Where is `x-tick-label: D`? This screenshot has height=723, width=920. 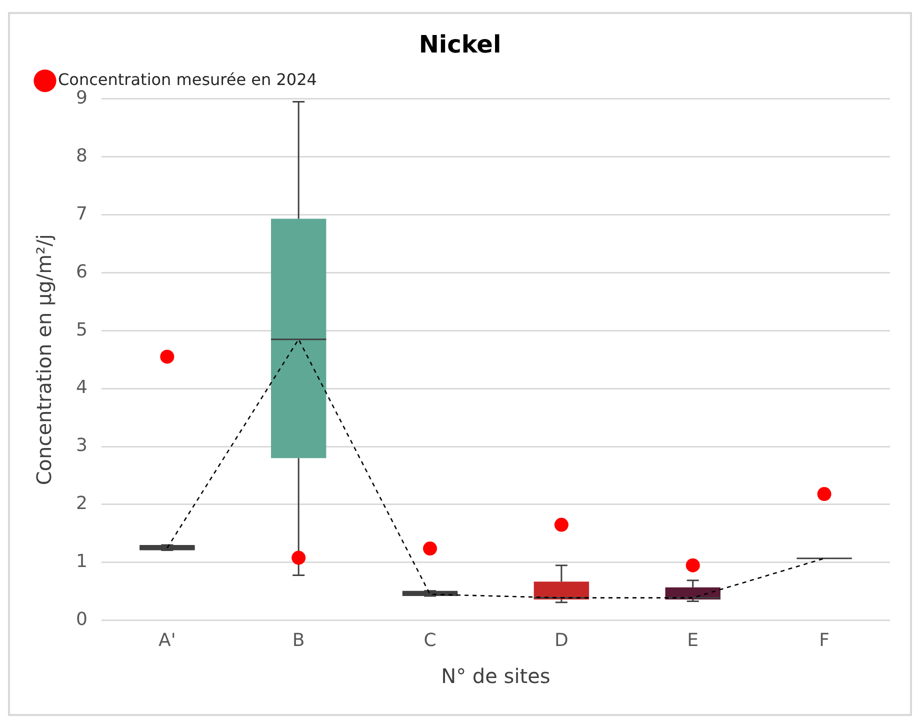
x-tick-label: D is located at coordinates (561, 640).